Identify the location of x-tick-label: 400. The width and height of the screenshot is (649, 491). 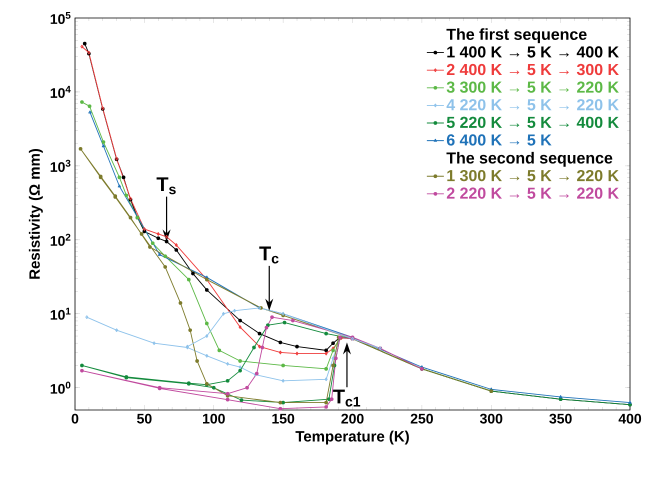
(630, 419).